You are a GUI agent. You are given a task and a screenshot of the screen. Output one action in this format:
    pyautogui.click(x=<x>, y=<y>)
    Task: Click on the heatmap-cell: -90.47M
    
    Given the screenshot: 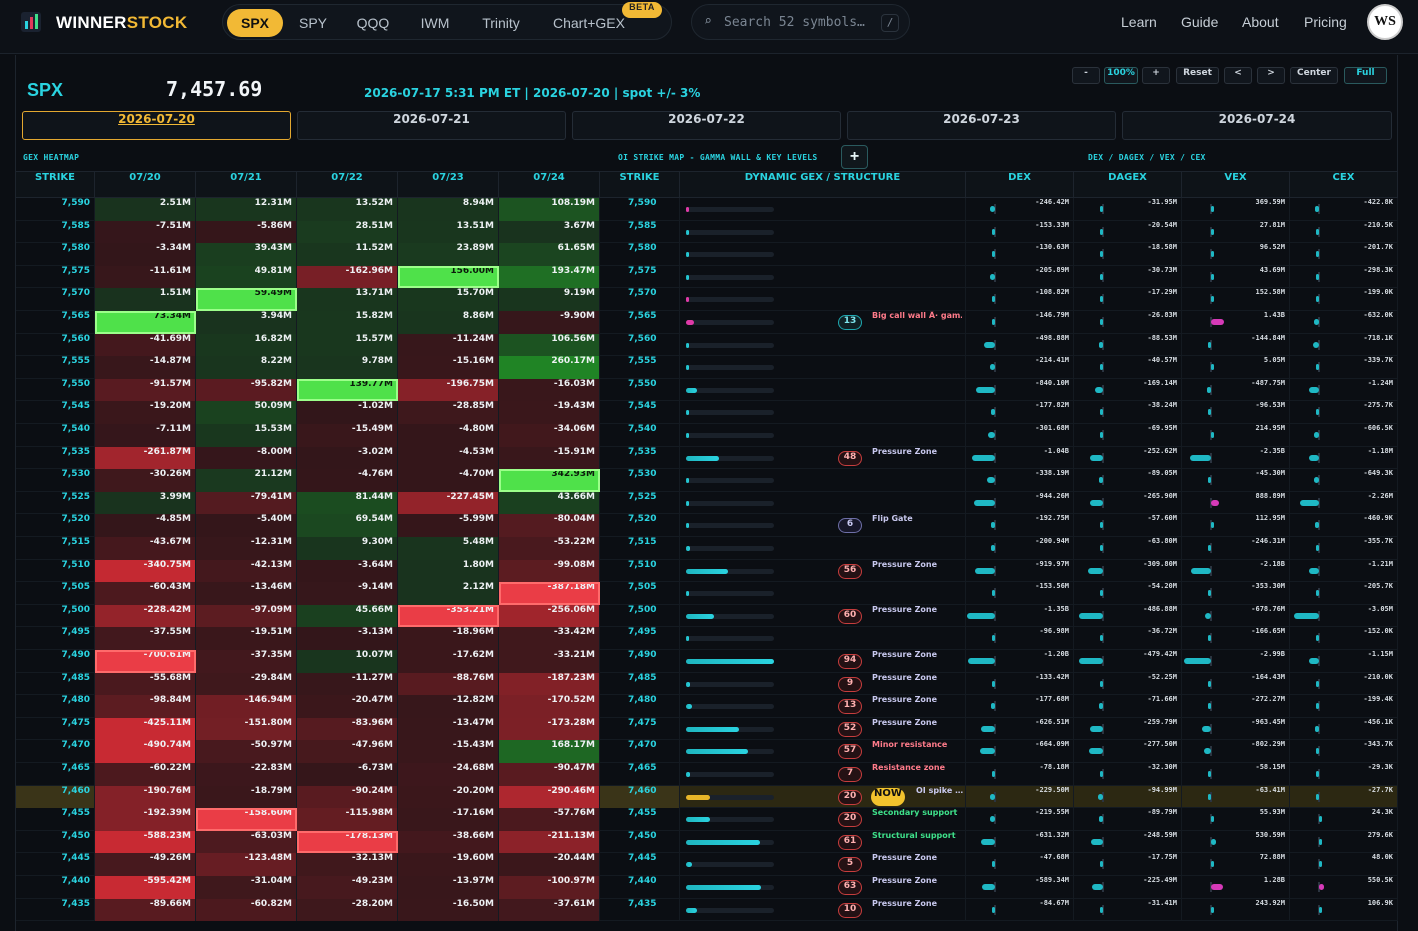 What is the action you would take?
    pyautogui.click(x=549, y=774)
    